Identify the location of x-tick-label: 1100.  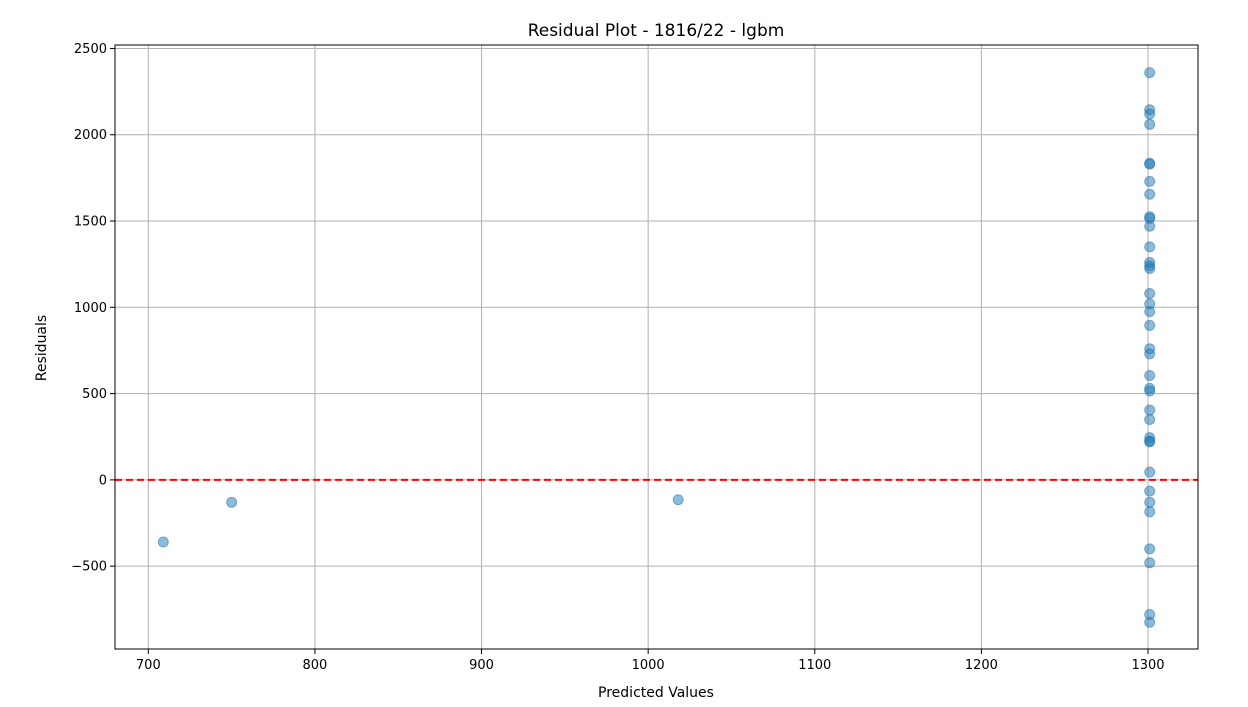
(814, 665).